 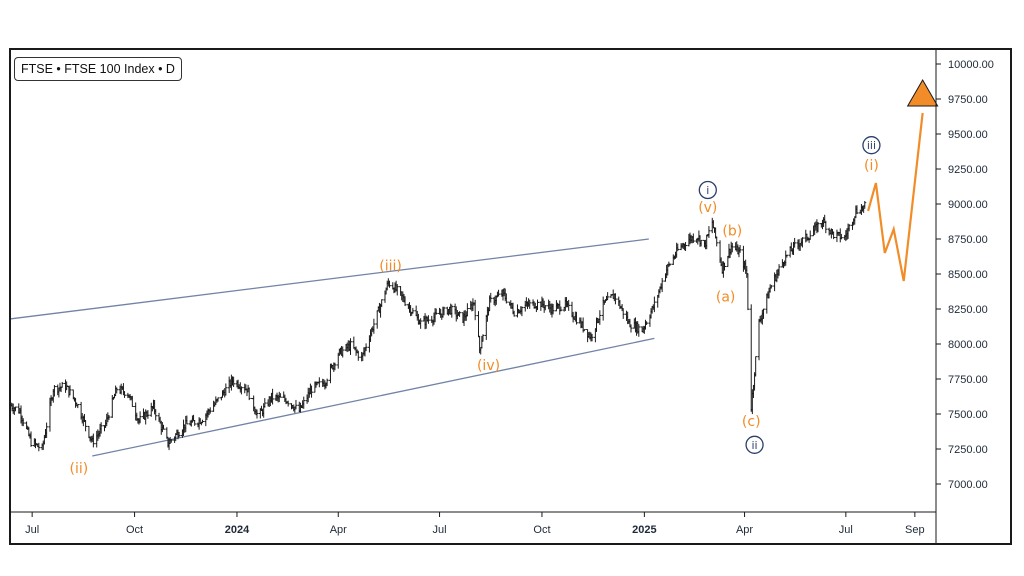 I want to click on wave-label-orange: (v), so click(x=707, y=208).